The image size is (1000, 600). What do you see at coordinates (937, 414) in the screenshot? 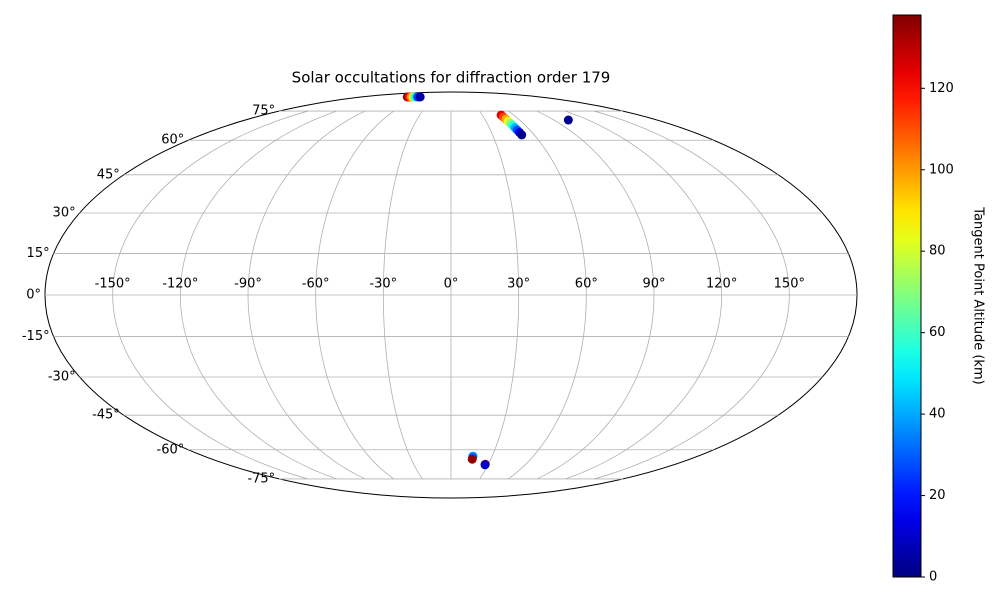
I see `colorbar-tick-label: 40` at bounding box center [937, 414].